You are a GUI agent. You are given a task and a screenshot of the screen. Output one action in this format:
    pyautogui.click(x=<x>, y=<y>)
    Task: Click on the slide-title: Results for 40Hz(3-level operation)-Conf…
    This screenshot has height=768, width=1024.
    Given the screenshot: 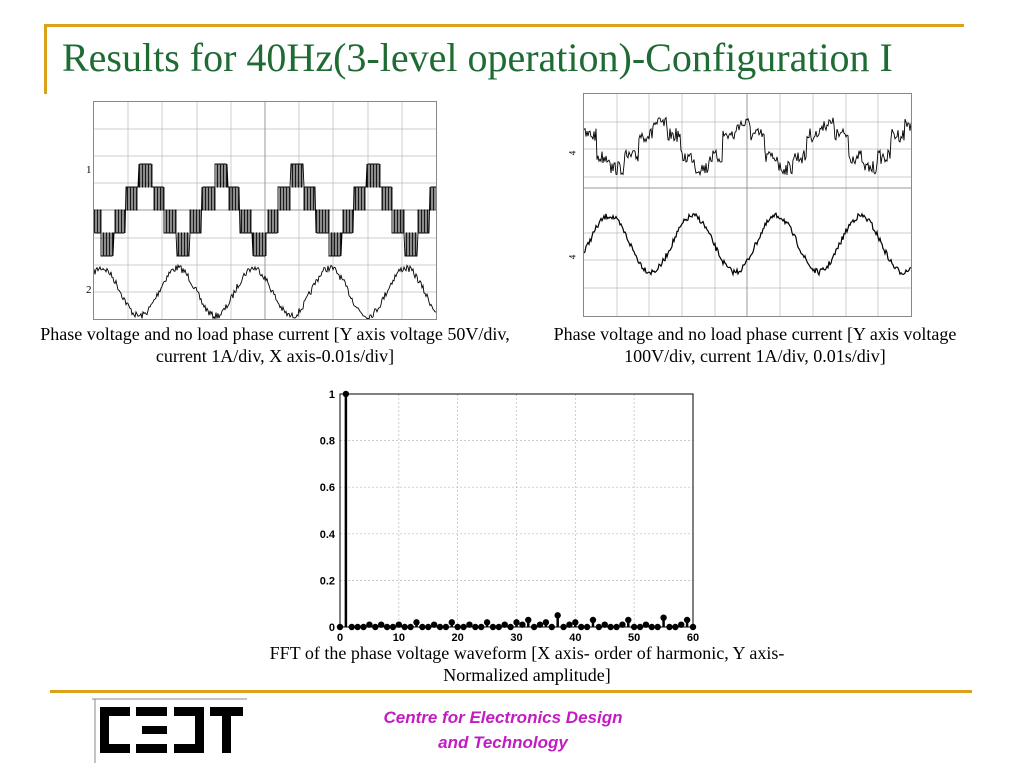 What is the action you would take?
    pyautogui.click(x=477, y=57)
    